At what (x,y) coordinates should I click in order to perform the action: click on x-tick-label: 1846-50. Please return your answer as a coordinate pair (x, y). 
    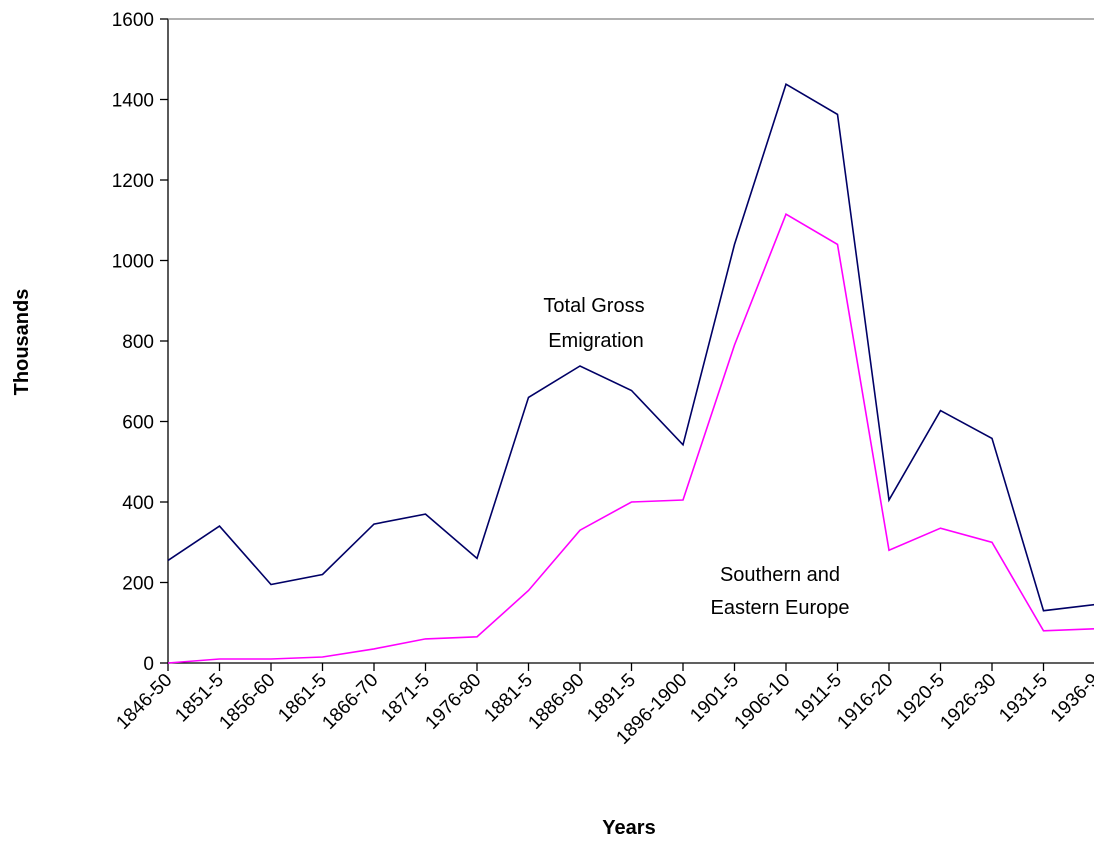
    Looking at the image, I should click on (144, 702).